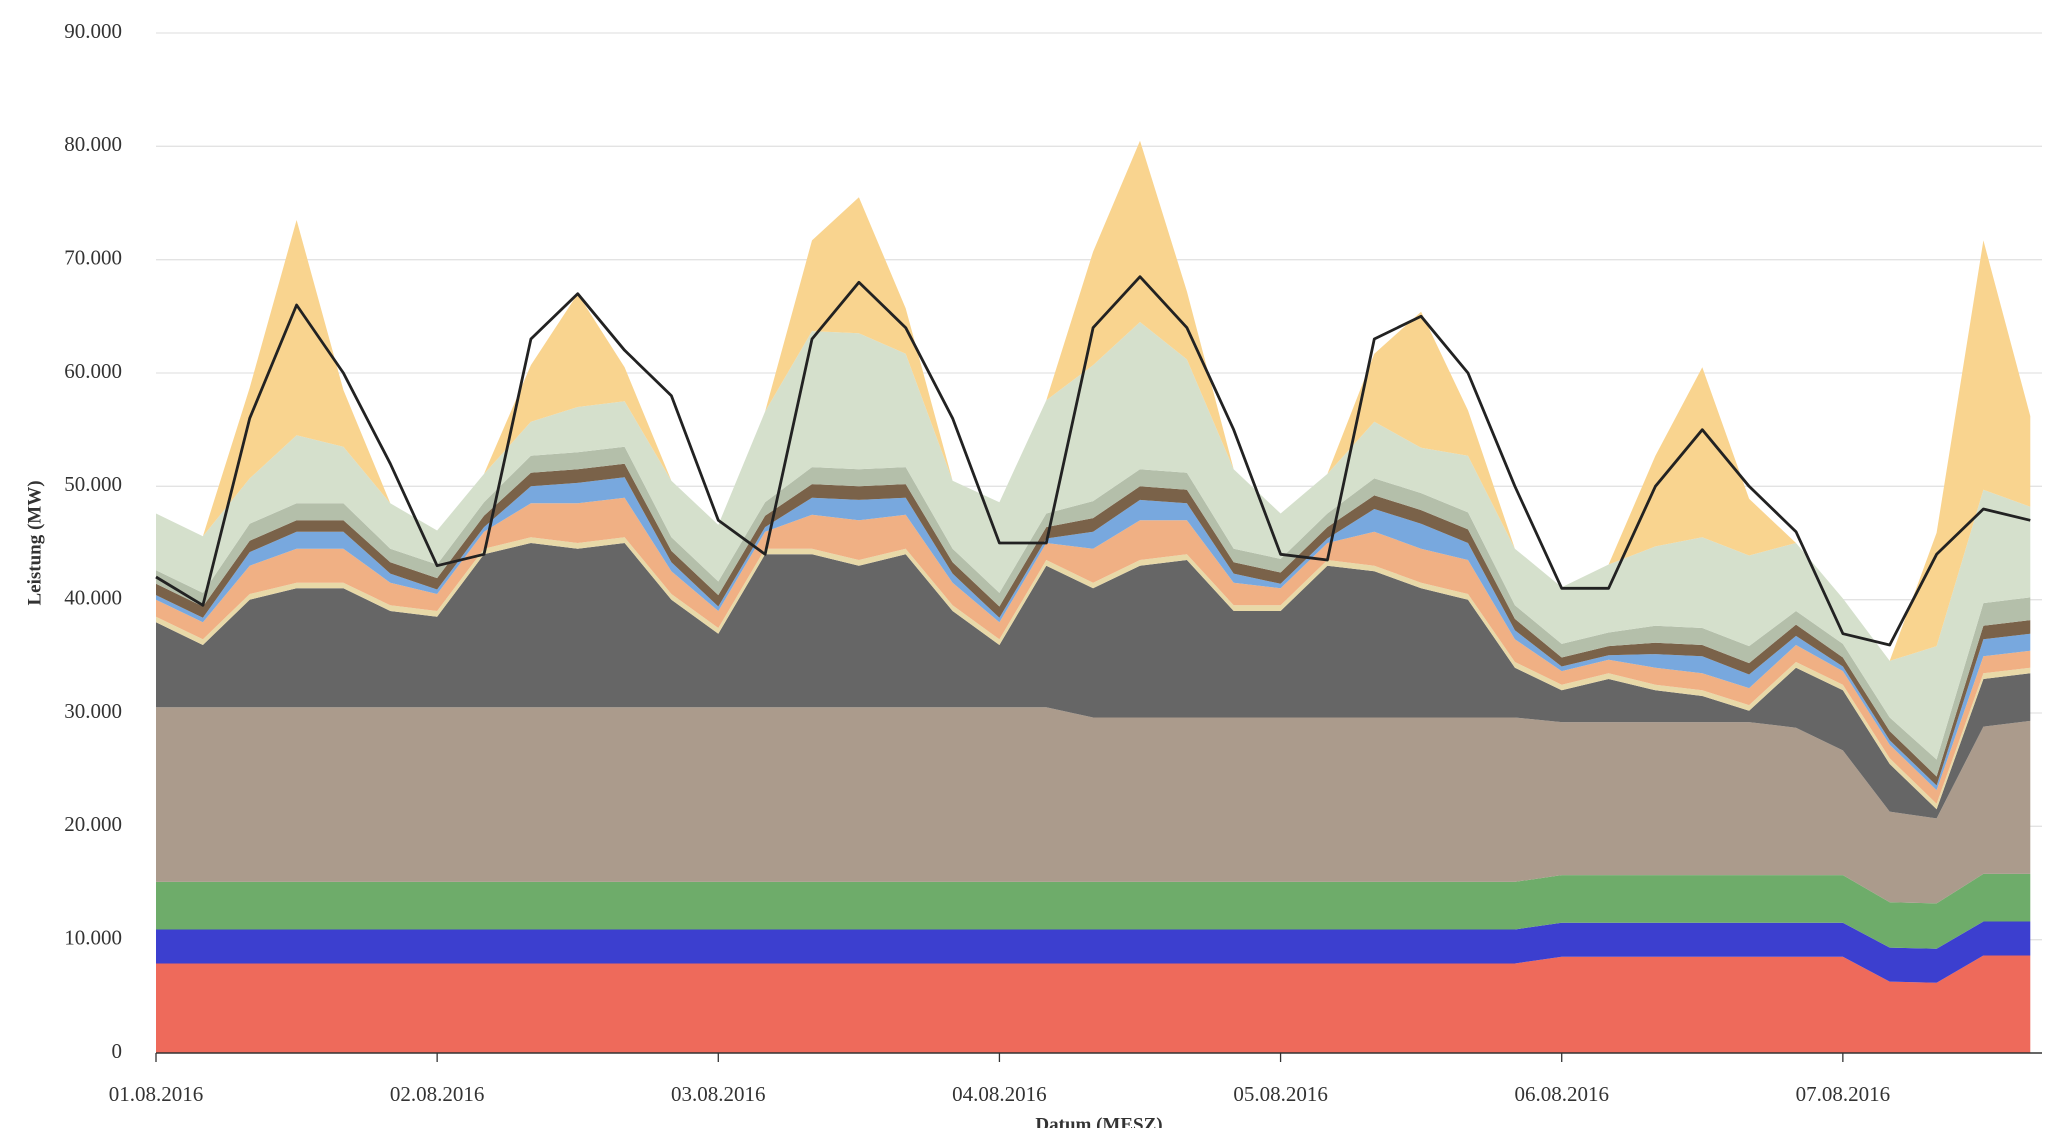 The height and width of the screenshot is (1128, 2066). What do you see at coordinates (93, 31) in the screenshot?
I see `y-tick-label: 90.000` at bounding box center [93, 31].